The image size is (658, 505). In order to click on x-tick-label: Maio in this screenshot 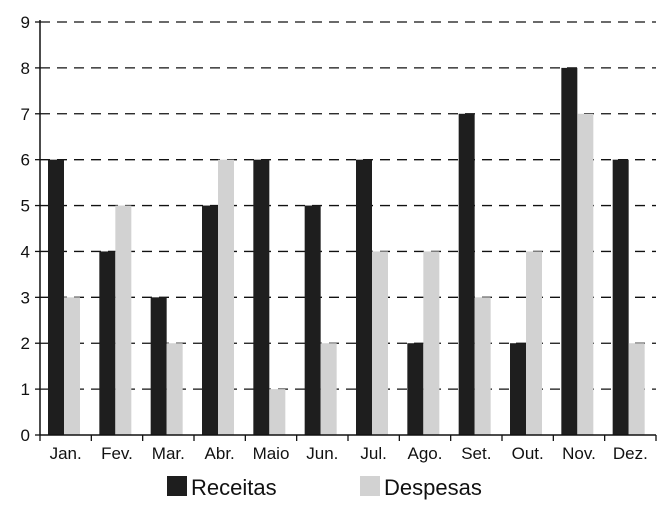, I will do `click(271, 453)`.